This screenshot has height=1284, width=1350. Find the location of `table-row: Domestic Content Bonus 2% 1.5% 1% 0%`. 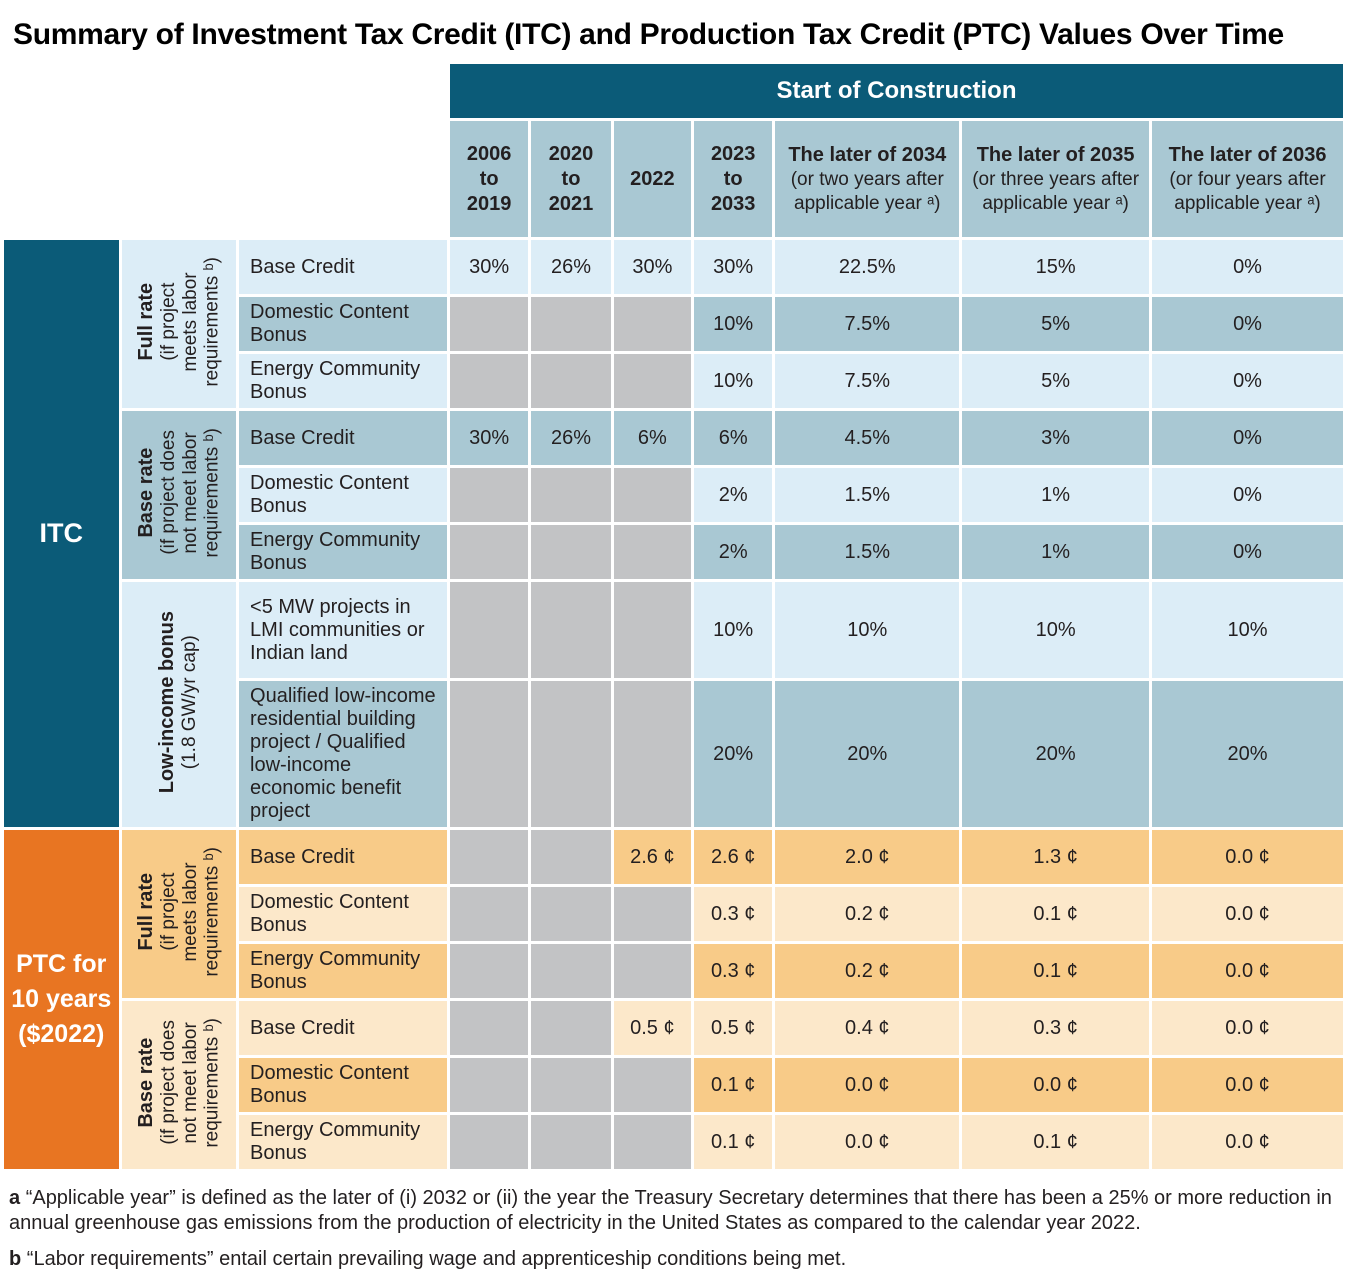

table-row: Domestic Content Bonus 2% 1.5% 1% 0% is located at coordinates (673, 495).